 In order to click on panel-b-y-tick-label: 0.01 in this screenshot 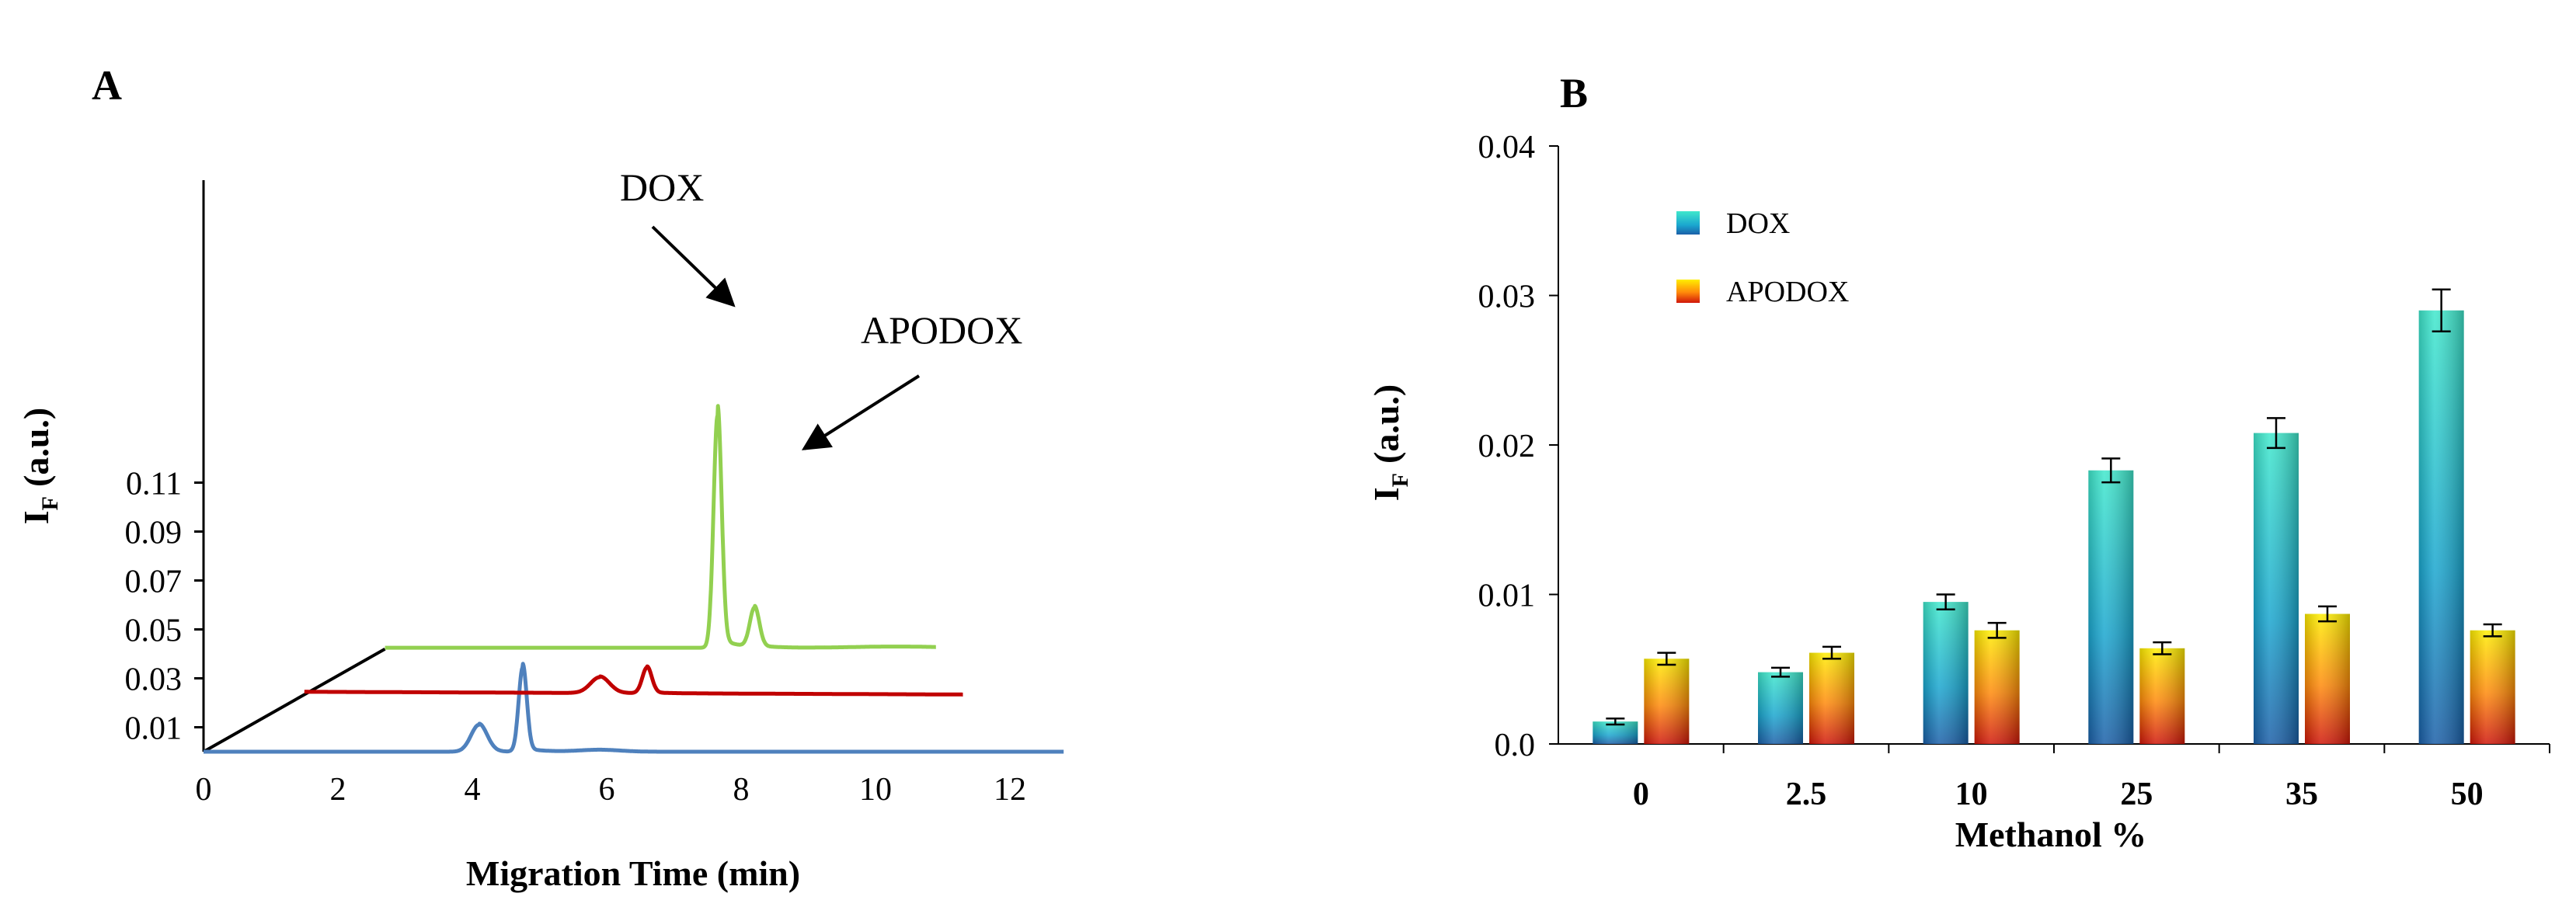, I will do `click(1507, 596)`.